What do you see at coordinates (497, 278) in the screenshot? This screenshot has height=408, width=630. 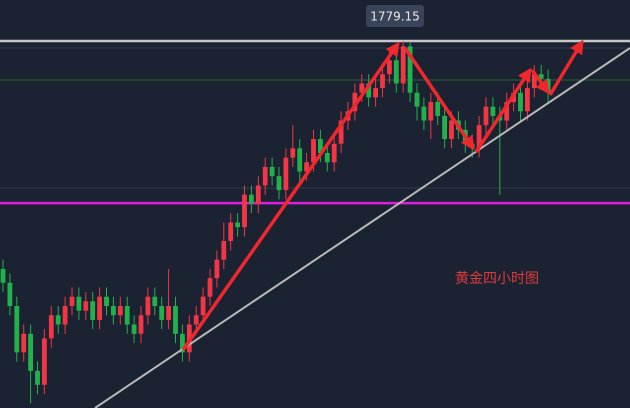 I see `annotation: 黄金四小时图` at bounding box center [497, 278].